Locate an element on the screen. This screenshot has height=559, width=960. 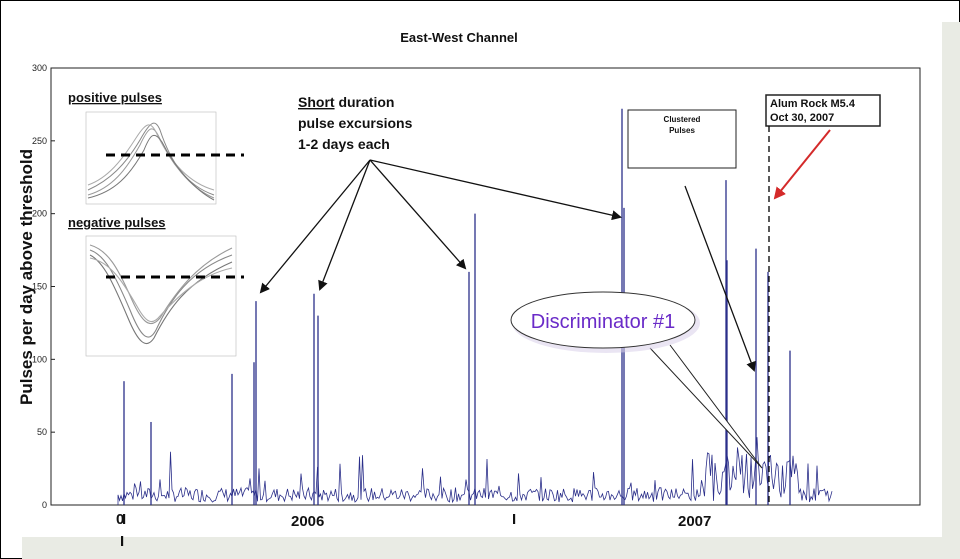
short-line-1: Short duration is located at coordinates (346, 102).